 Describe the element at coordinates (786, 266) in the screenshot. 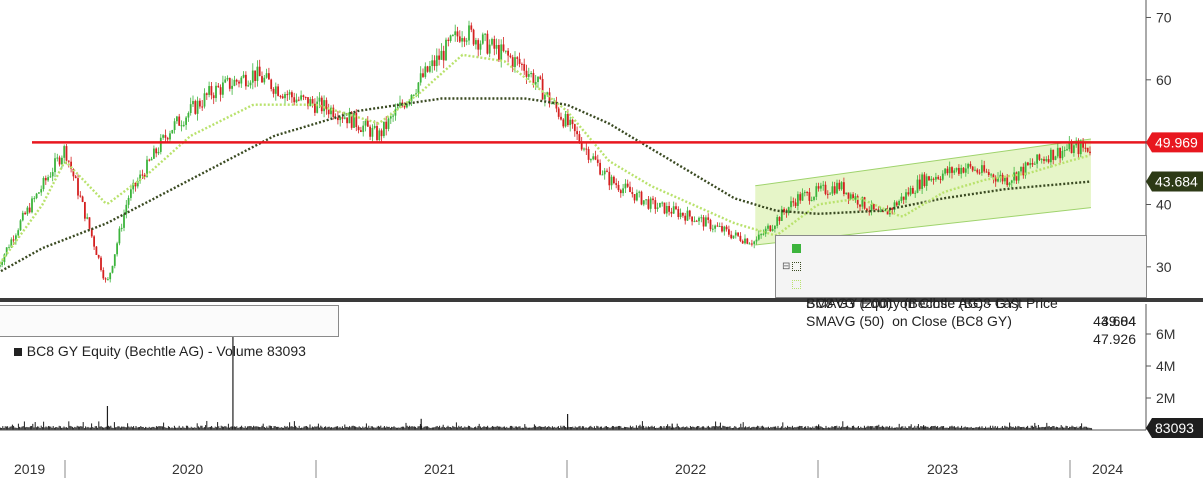

I see `expand-icon: ⊟` at that location.